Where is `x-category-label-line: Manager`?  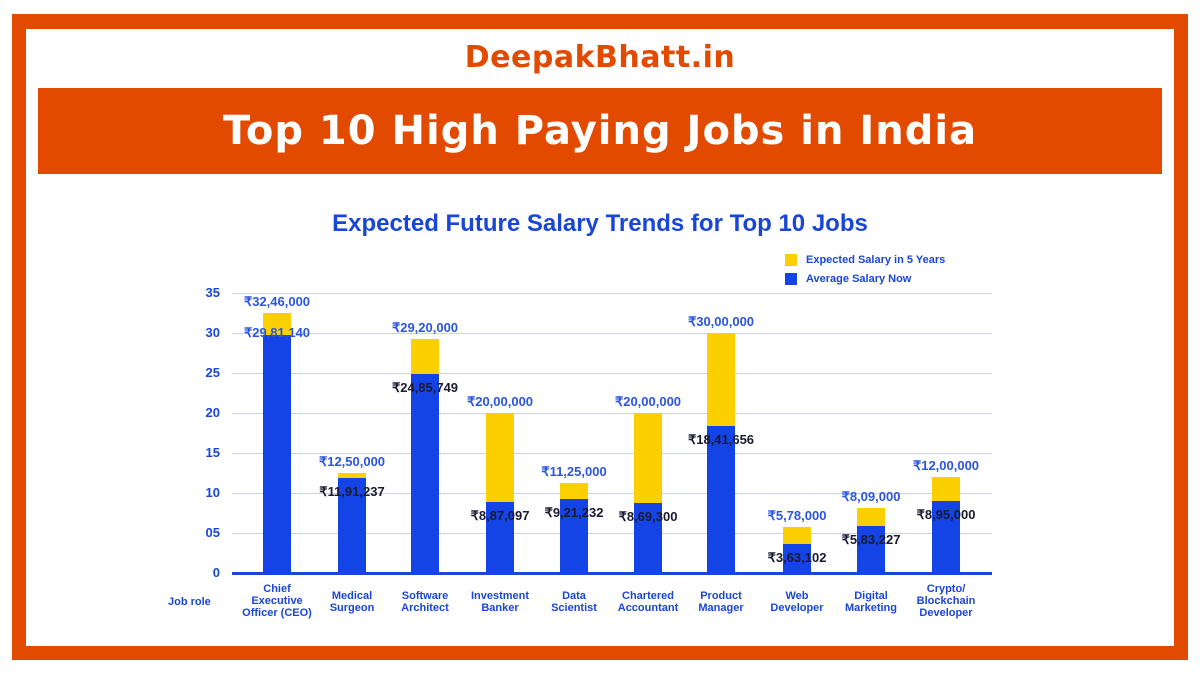 x-category-label-line: Manager is located at coordinates (721, 608).